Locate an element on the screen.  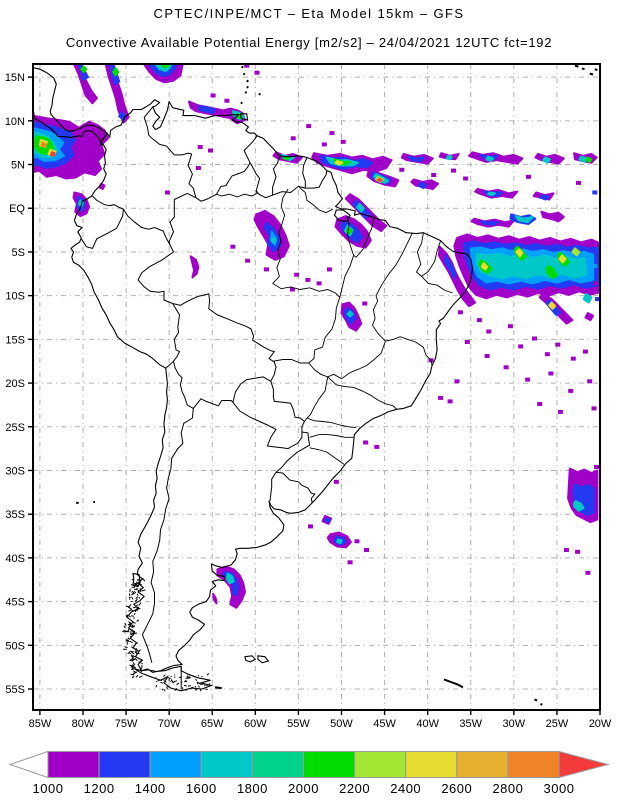
lat-tick-label: 45S is located at coordinates (15, 603).